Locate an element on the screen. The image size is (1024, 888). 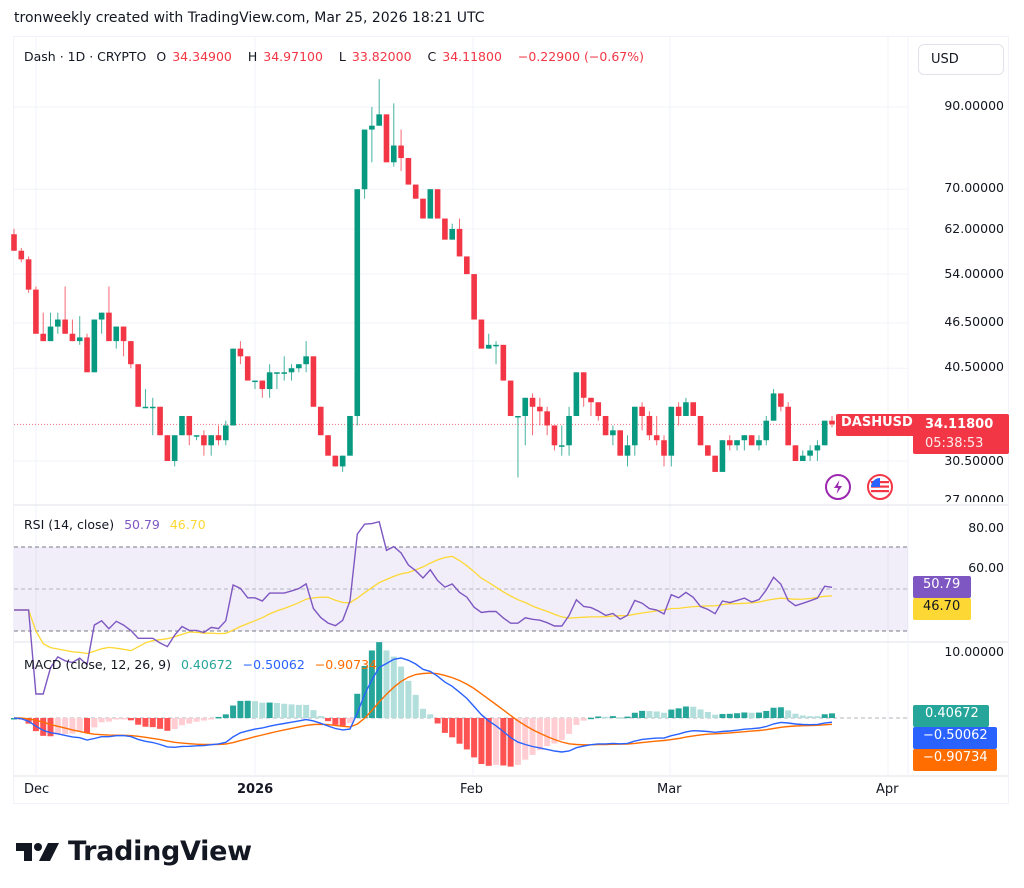
tradingview-logo: TradingView is located at coordinates (134, 851).